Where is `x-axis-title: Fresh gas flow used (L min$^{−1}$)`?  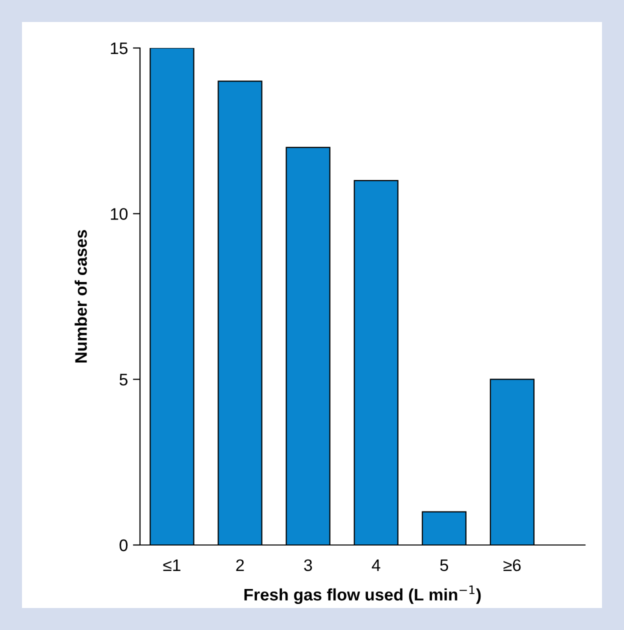 x-axis-title: Fresh gas flow used (L min$^{−1}$) is located at coordinates (362, 595).